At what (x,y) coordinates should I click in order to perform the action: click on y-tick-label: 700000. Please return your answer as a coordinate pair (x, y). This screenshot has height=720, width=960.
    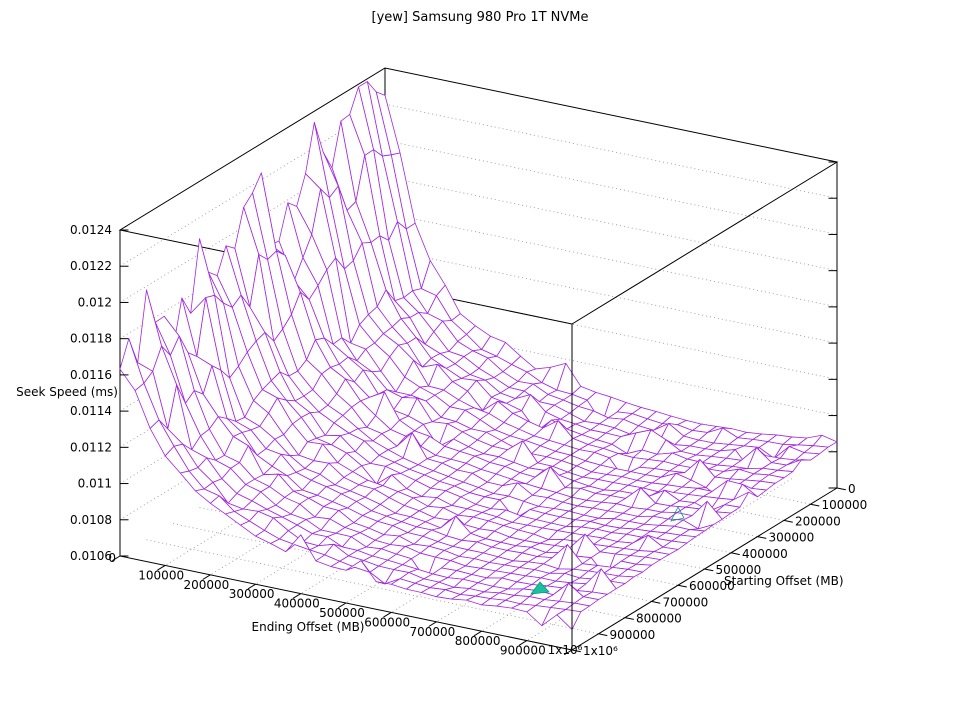
    Looking at the image, I should click on (686, 602).